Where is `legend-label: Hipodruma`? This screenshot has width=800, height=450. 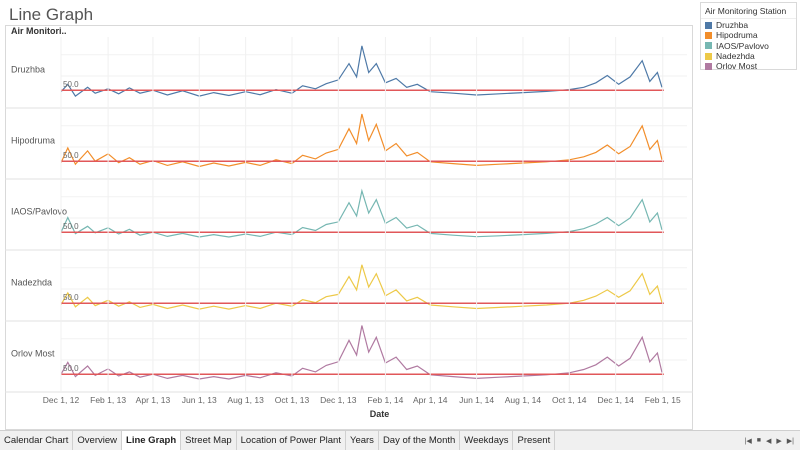 legend-label: Hipodruma is located at coordinates (737, 35).